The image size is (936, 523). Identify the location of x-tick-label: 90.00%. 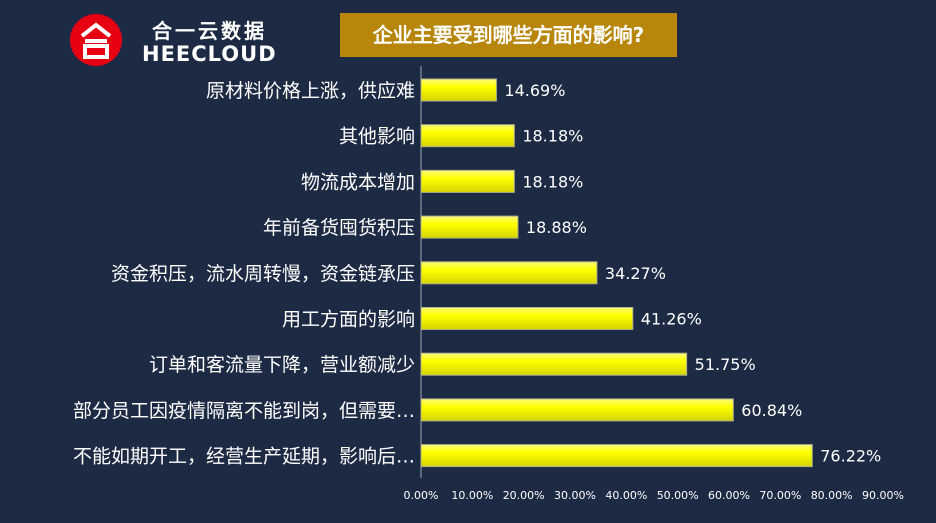
(883, 495).